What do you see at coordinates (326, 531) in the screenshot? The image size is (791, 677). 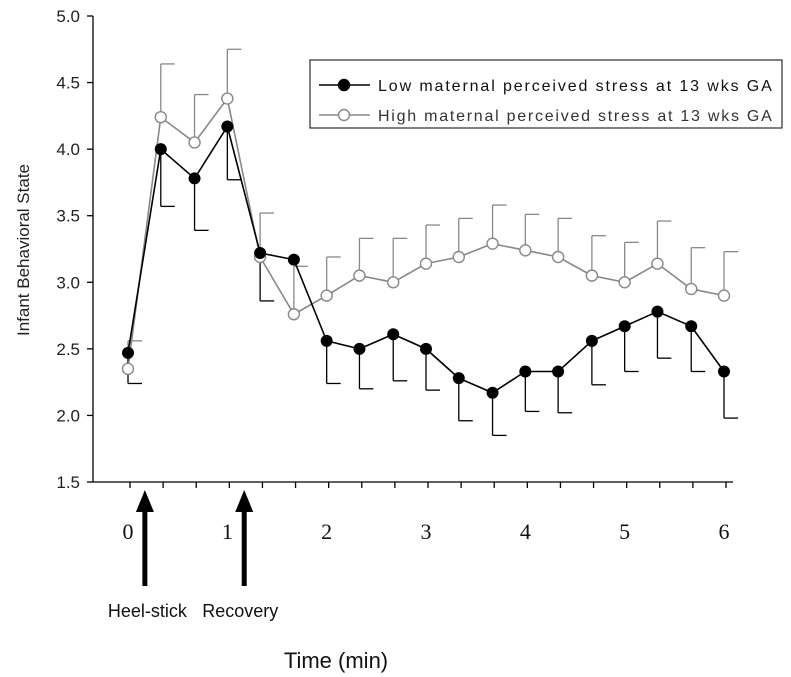 I see `time-tick-label: 2` at bounding box center [326, 531].